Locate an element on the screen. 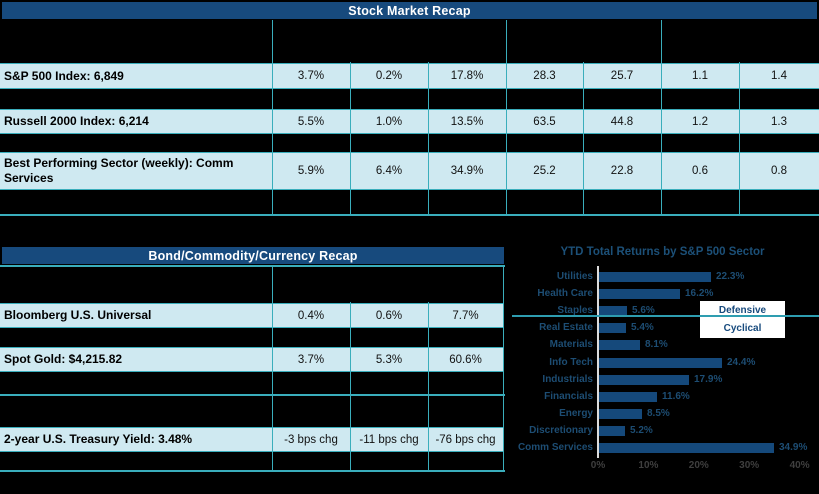 This screenshot has height=494, width=819. row-value-cell: 5.3% is located at coordinates (389, 359).